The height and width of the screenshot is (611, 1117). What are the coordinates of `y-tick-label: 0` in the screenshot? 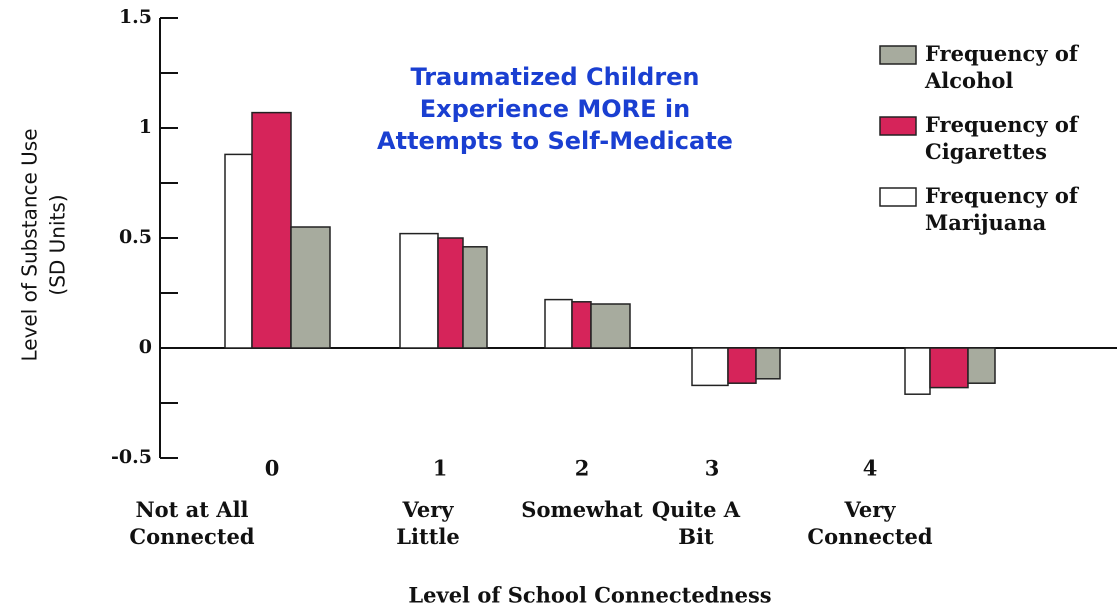 It's located at (145, 347).